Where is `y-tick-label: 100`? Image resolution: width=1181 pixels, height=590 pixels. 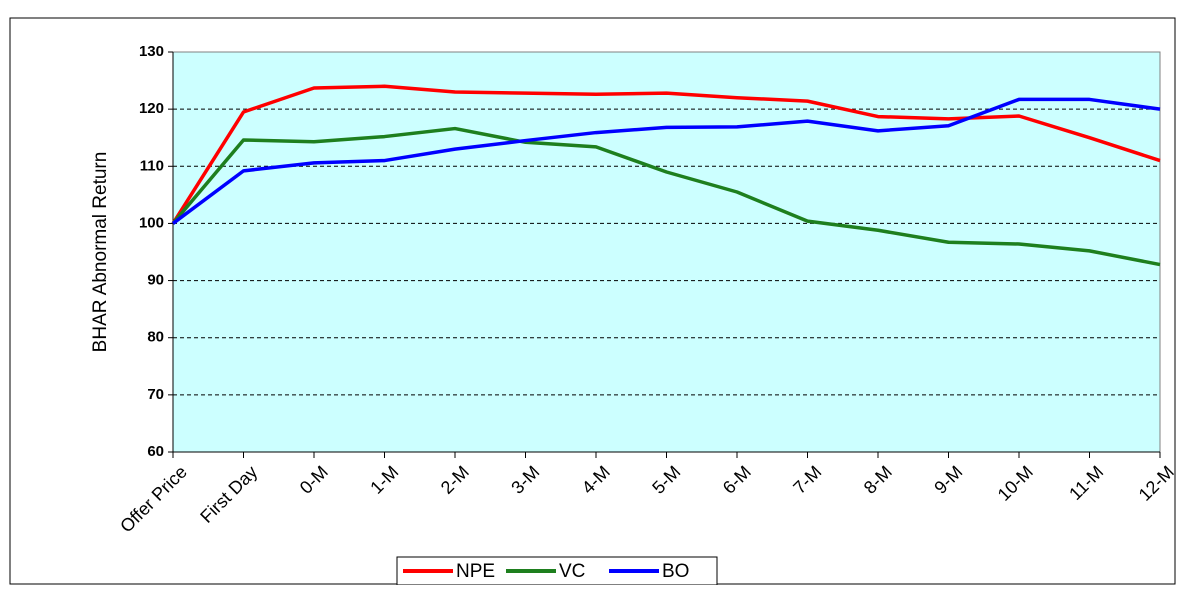 y-tick-label: 100 is located at coordinates (151, 222).